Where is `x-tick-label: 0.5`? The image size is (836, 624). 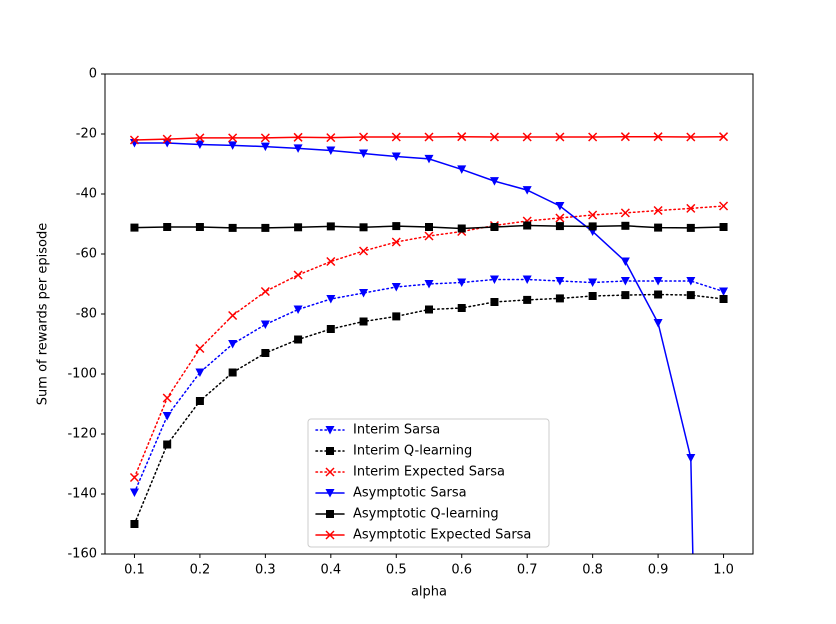 x-tick-label: 0.5 is located at coordinates (396, 570).